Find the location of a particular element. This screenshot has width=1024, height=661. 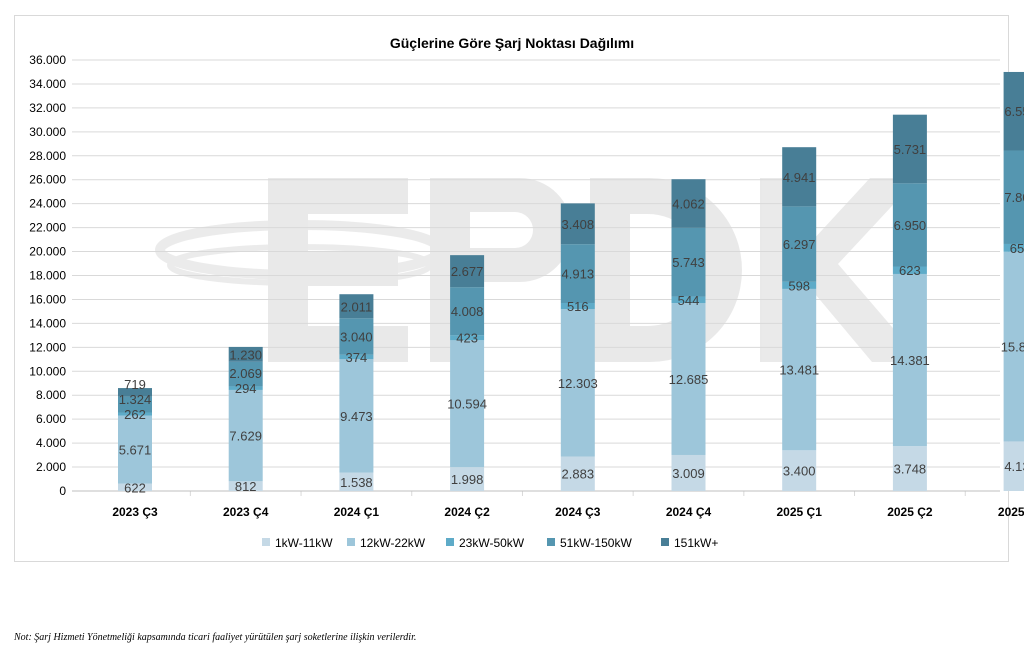

data-label: 10.594 is located at coordinates (467, 404).